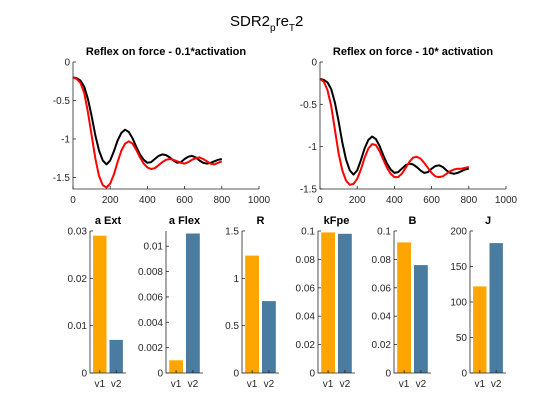  Describe the element at coordinates (232, 232) in the screenshot. I see `y-tick-label: 1.5` at that location.